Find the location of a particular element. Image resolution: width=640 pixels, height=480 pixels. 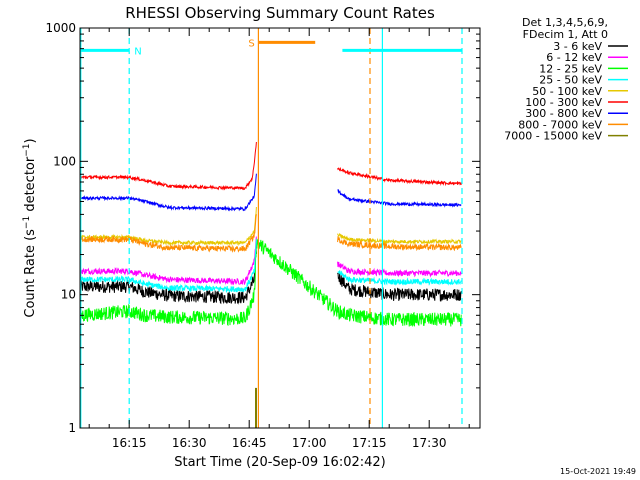

x-tick-label: 17:15 is located at coordinates (369, 443).